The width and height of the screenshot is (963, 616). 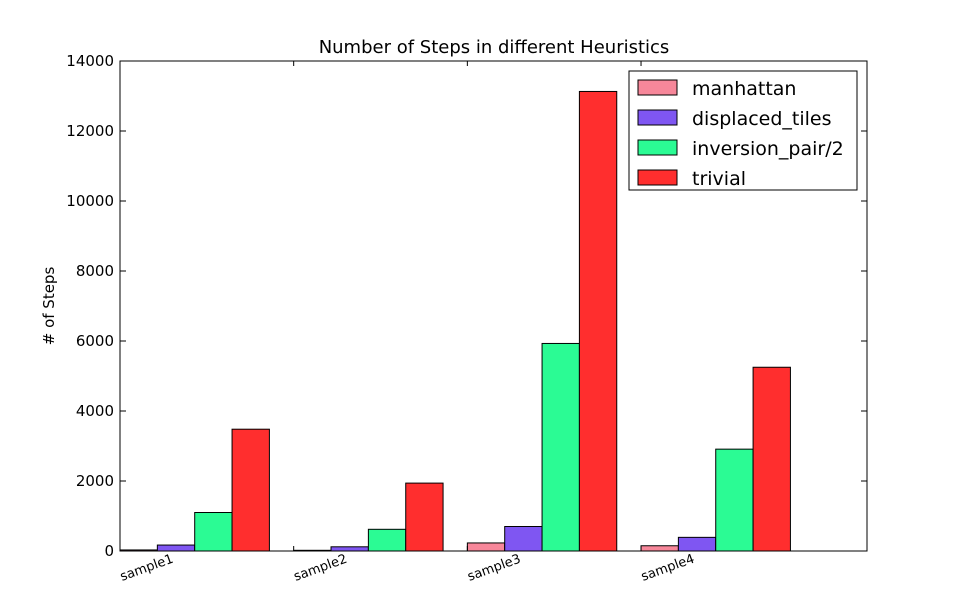 I want to click on legend-swatch-manhattan, so click(x=657, y=87).